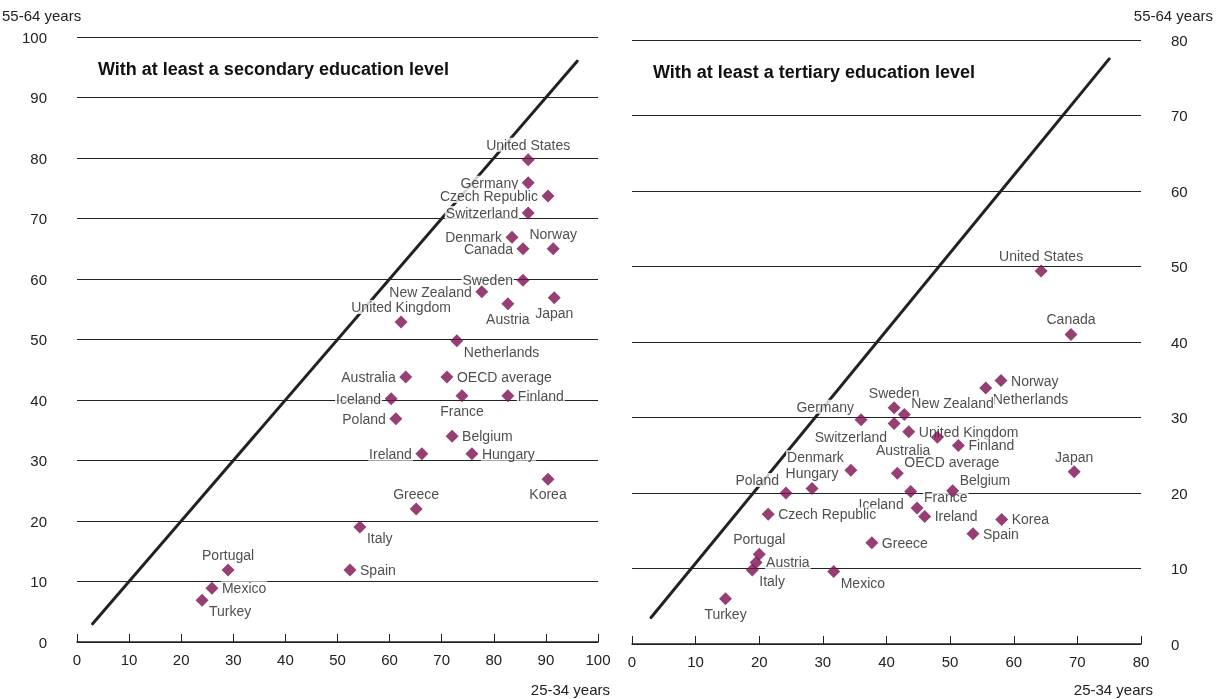  I want to click on annotation: Canada, so click(1071, 319).